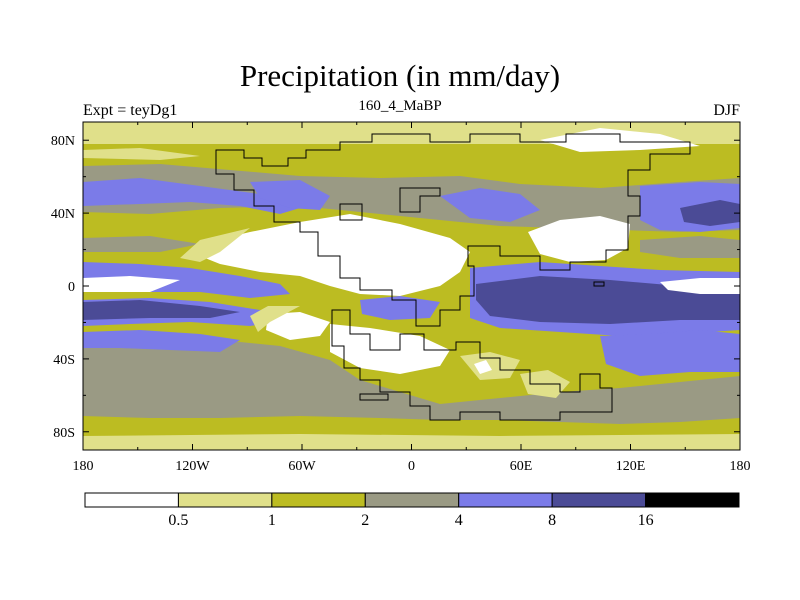  What do you see at coordinates (420, 200) in the screenshot?
I see `coastline-north-inlet` at bounding box center [420, 200].